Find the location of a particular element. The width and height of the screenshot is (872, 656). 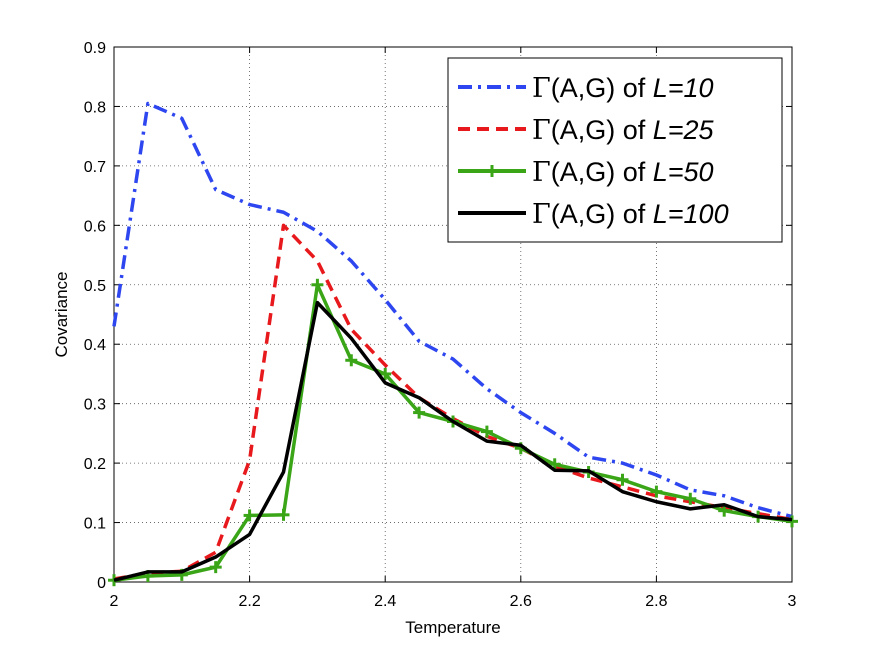

legend-label-2: Γ(A,G) of L=25 is located at coordinates (623, 130).